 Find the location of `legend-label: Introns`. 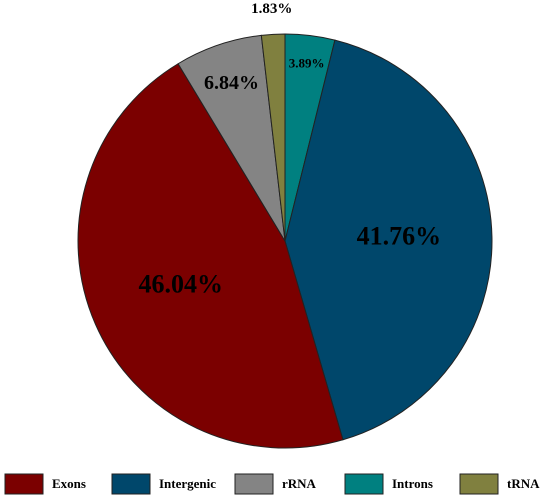

legend-label: Introns is located at coordinates (412, 483).